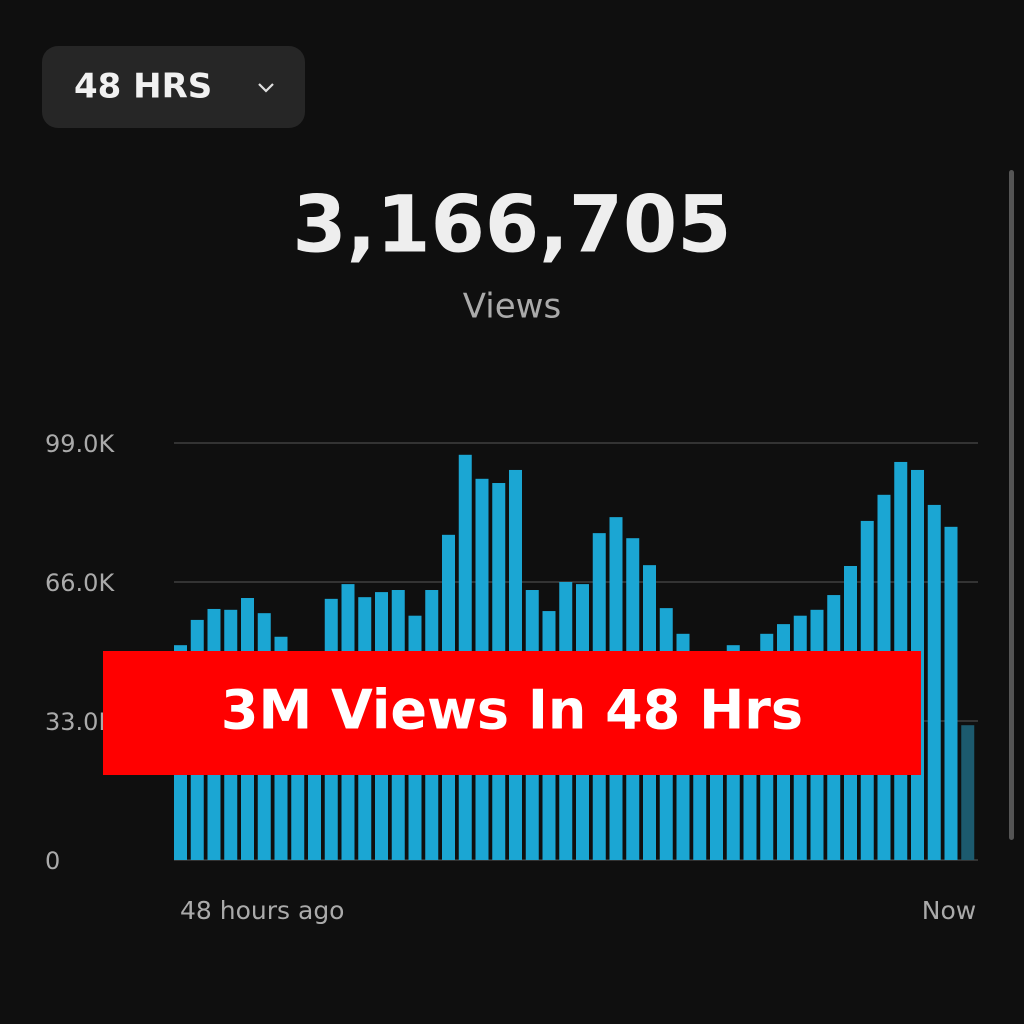 The height and width of the screenshot is (1024, 1024). What do you see at coordinates (949, 910) in the screenshot?
I see `x-tick-label: Now` at bounding box center [949, 910].